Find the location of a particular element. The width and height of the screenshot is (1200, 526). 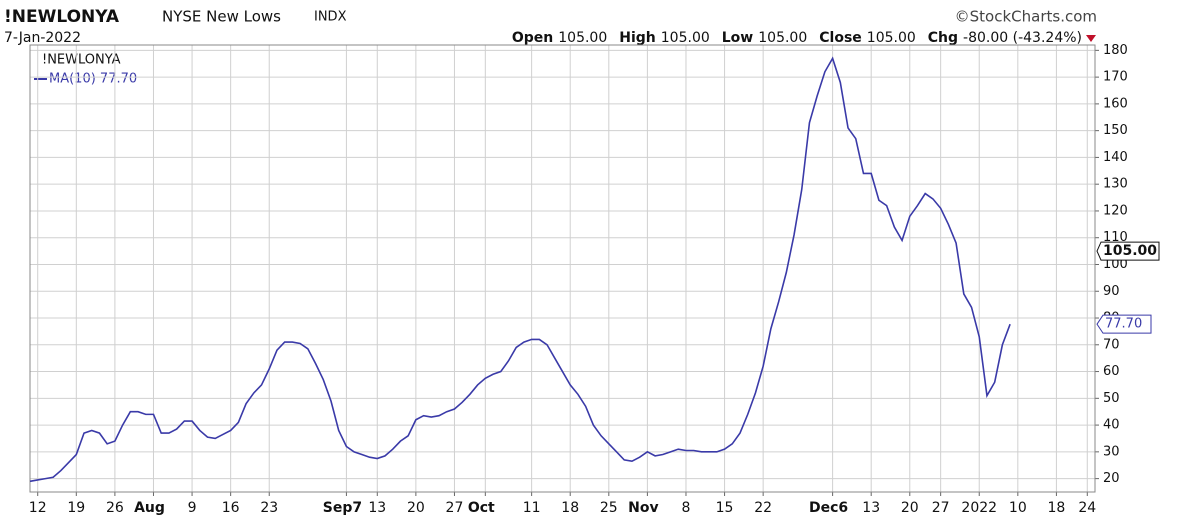

x-tick-label: Sep7 is located at coordinates (342, 508).